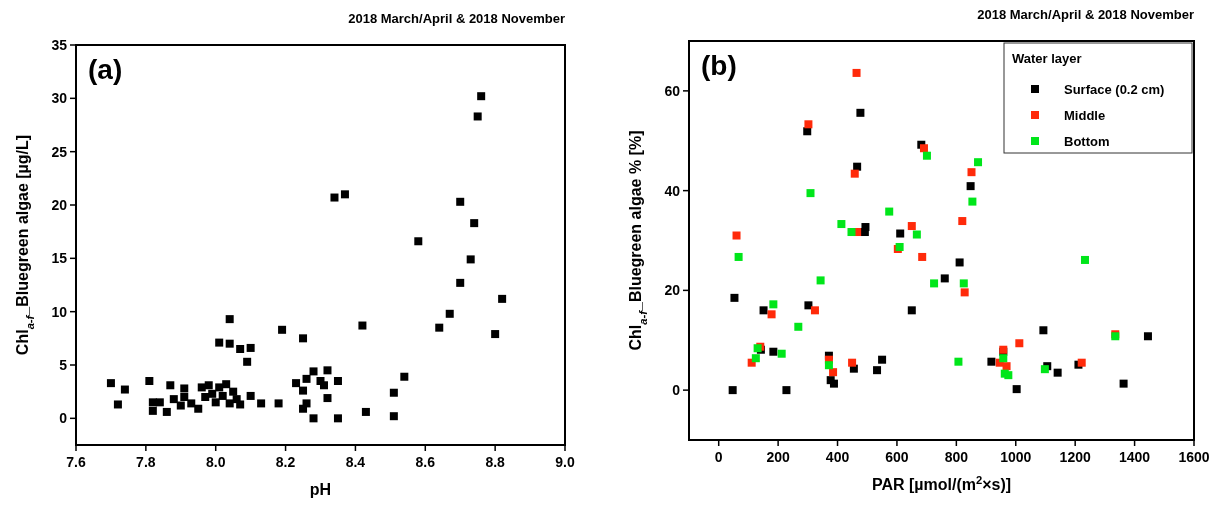  I want to click on x-tick-label: 600, so click(897, 457).